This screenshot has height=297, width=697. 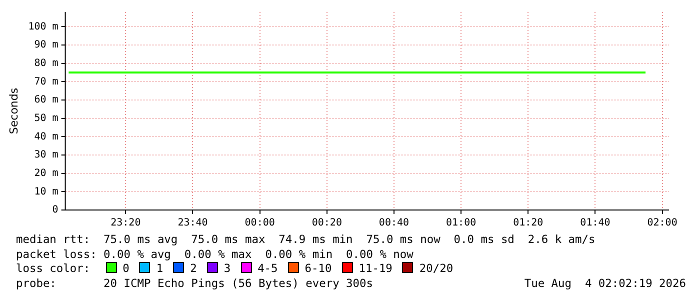 I want to click on legend-title: loss color:, so click(x=54, y=269).